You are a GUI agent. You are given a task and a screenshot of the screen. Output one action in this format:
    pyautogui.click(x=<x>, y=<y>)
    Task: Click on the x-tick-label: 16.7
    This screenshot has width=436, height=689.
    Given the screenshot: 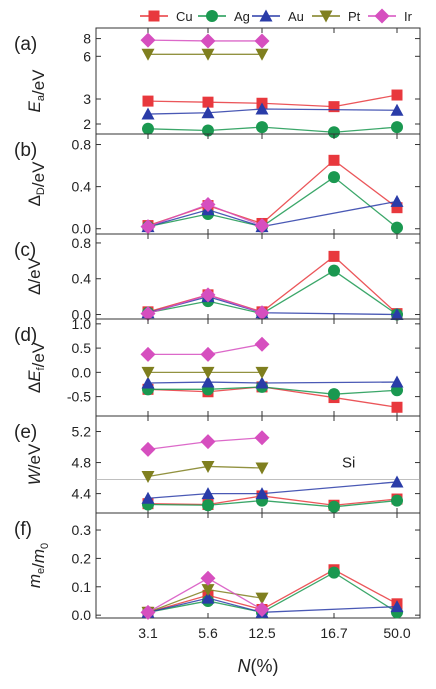 What is the action you would take?
    pyautogui.click(x=333, y=633)
    